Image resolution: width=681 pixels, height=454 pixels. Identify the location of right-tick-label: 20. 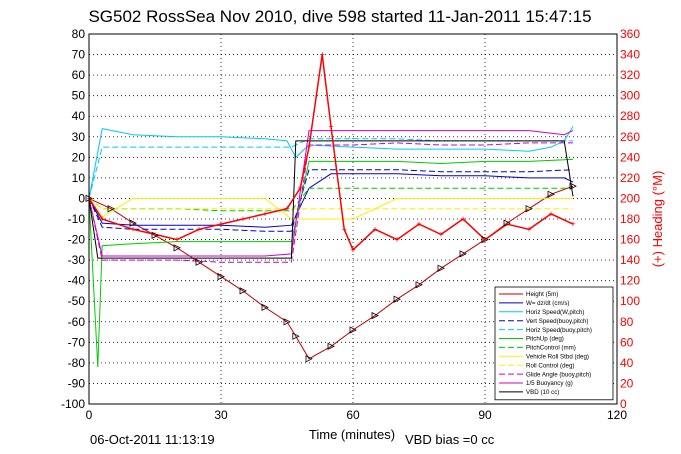
(627, 383).